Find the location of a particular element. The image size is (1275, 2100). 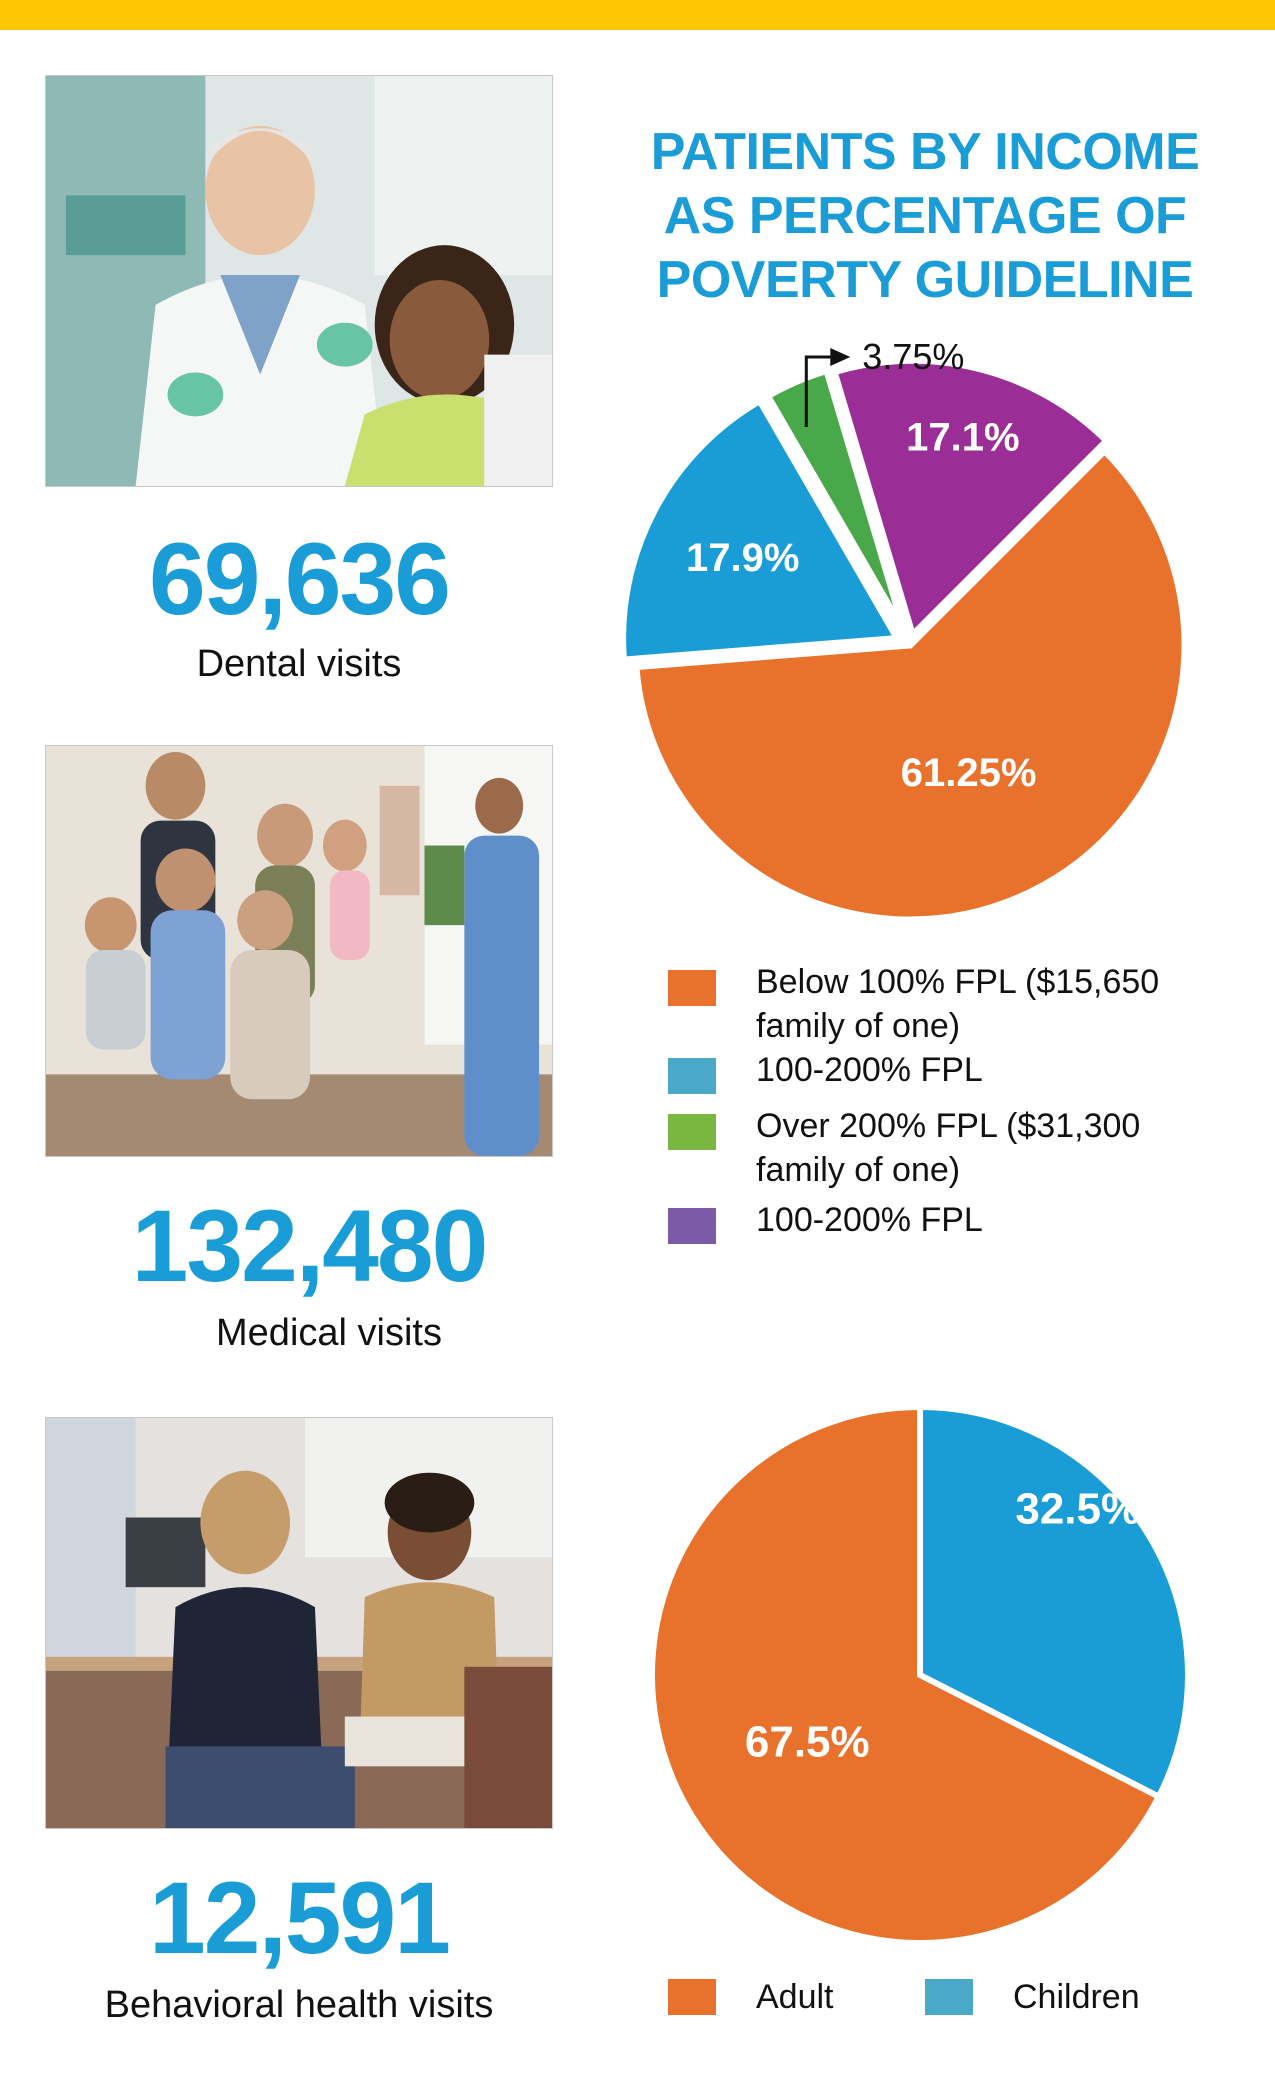

legend-item-adult: Adult is located at coordinates (783, 1997).